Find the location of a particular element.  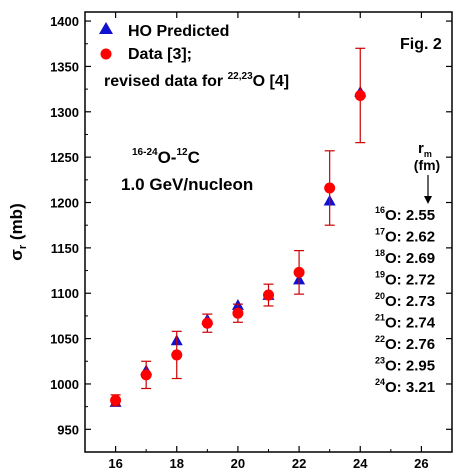

y-tick-label: 950 is located at coordinates (68, 429).